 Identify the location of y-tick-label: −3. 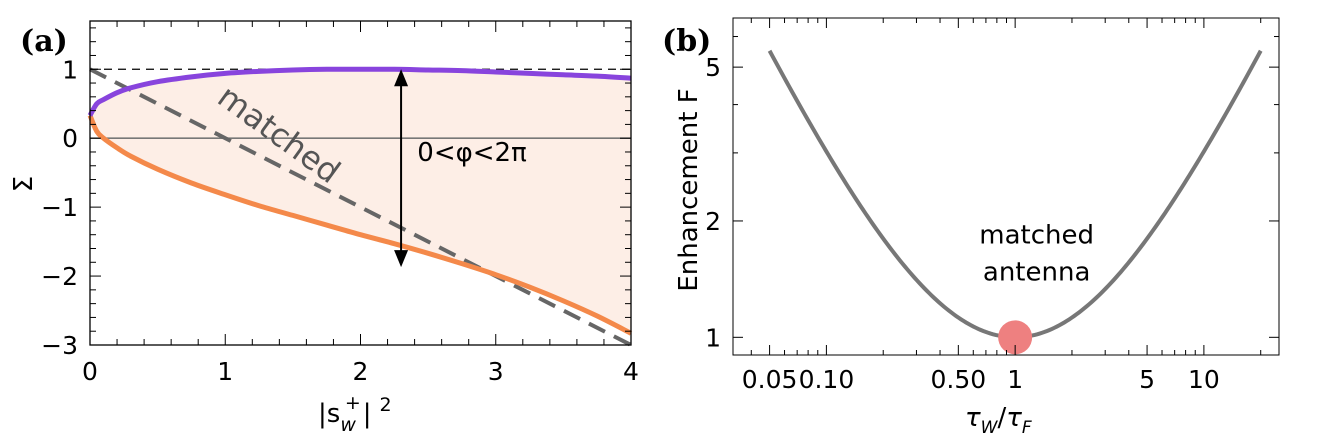
(59, 345).